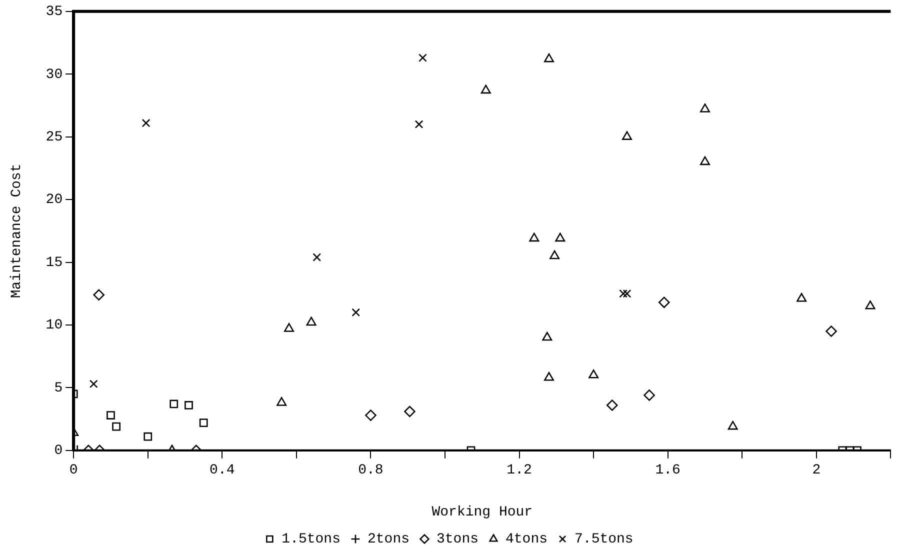 The width and height of the screenshot is (897, 560). I want to click on legend-label: 3tons, so click(457, 540).